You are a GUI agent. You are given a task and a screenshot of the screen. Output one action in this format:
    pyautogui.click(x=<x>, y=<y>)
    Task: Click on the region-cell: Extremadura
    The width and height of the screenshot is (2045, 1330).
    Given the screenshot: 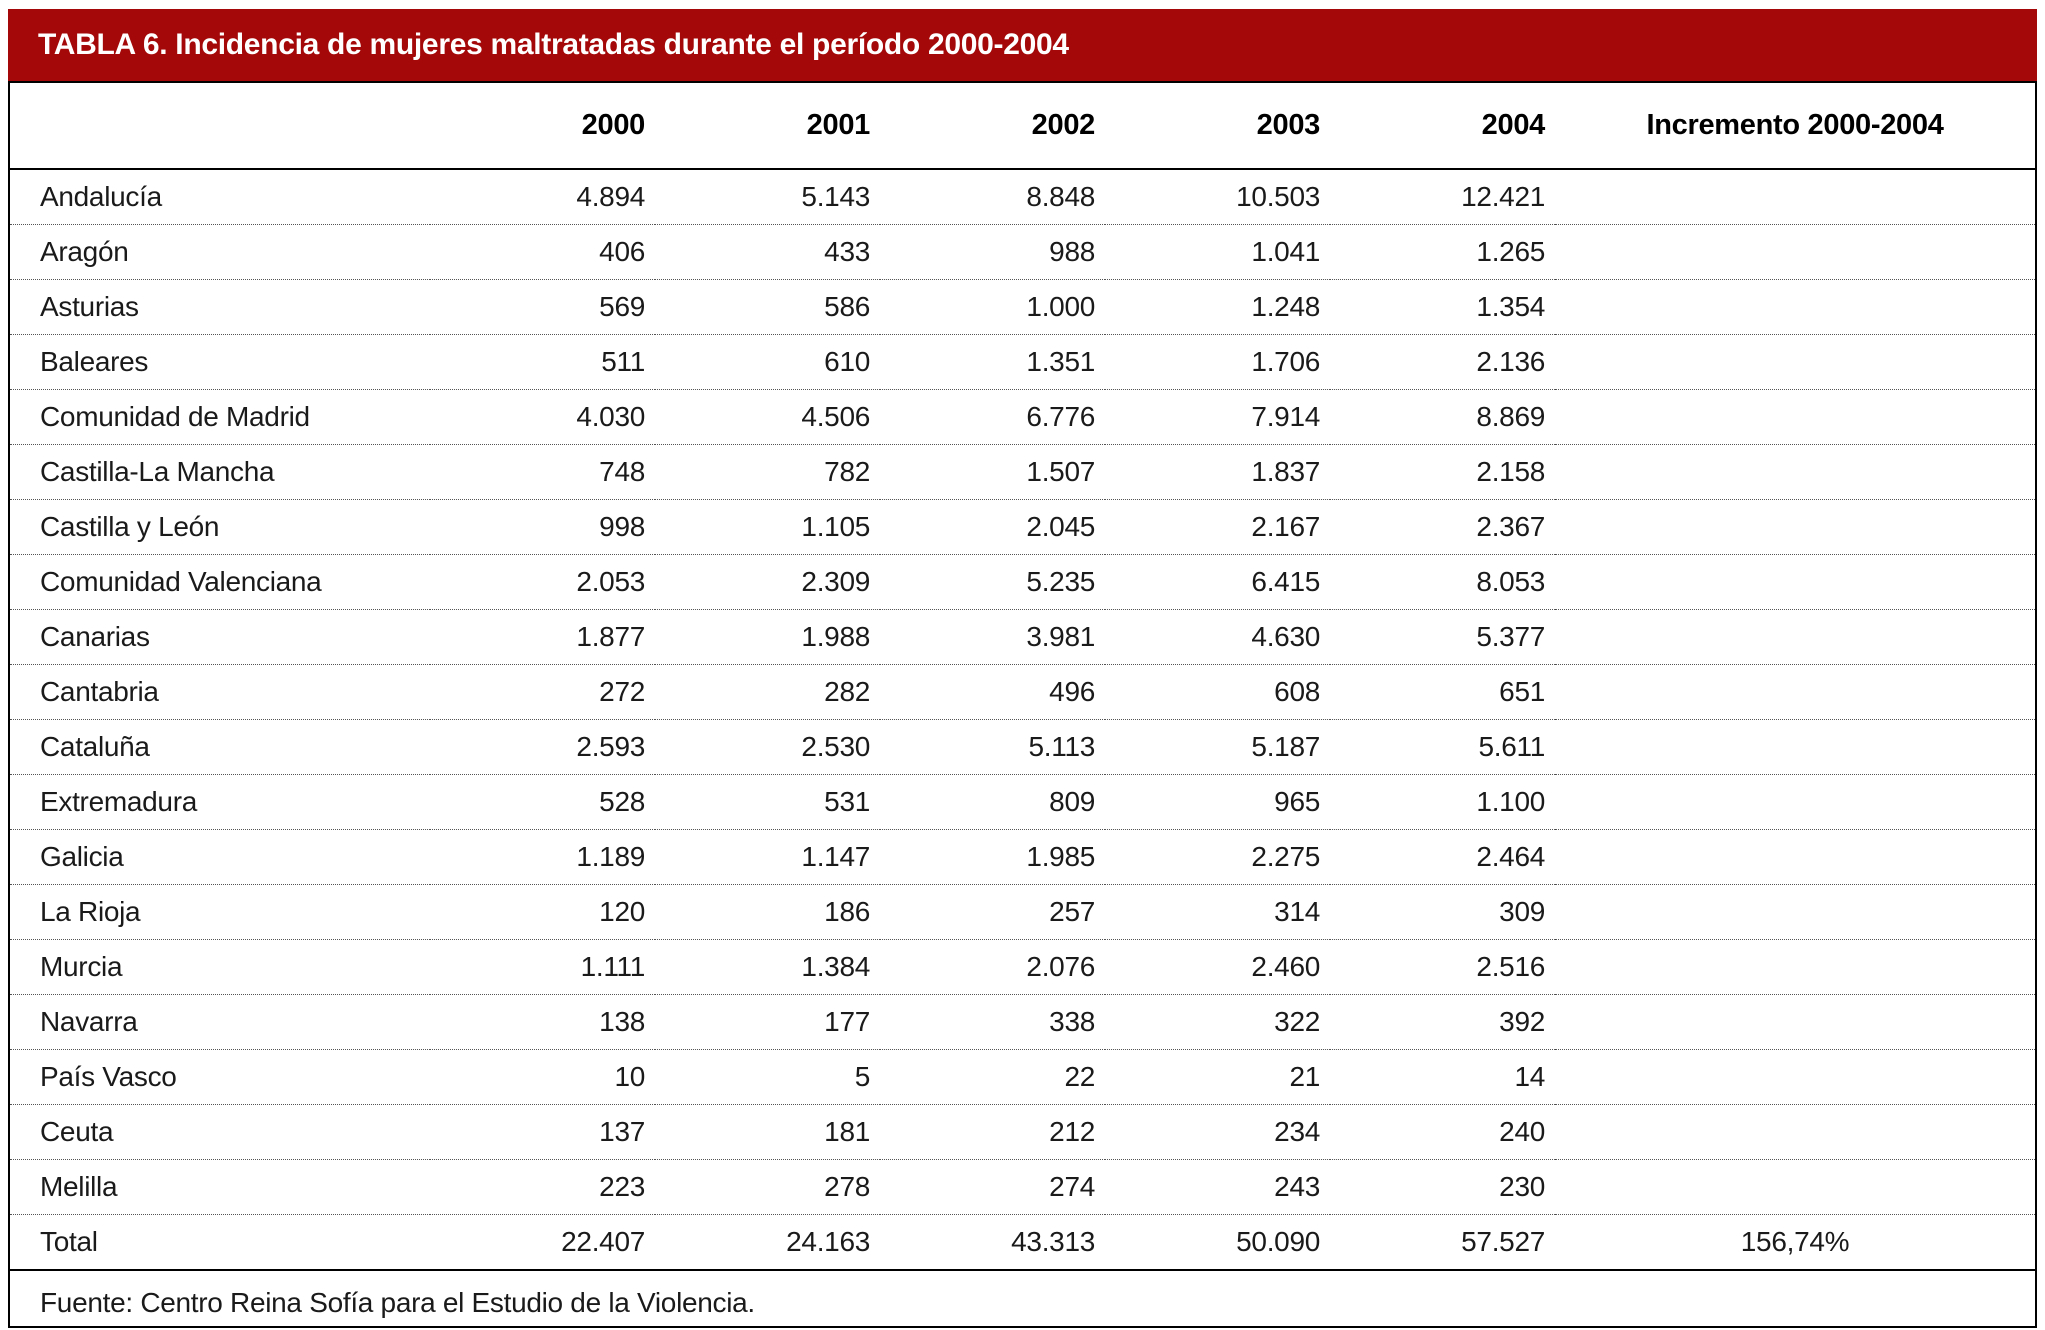 What is the action you would take?
    pyautogui.click(x=220, y=801)
    